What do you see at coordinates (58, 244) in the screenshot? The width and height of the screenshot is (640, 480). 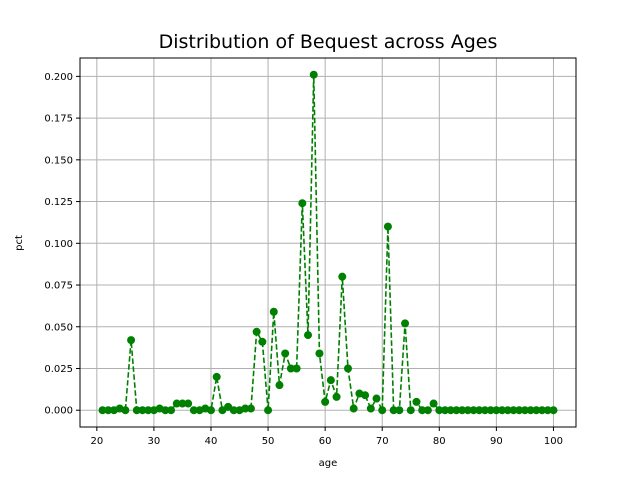 I see `y-tick-label: 0.100` at bounding box center [58, 244].